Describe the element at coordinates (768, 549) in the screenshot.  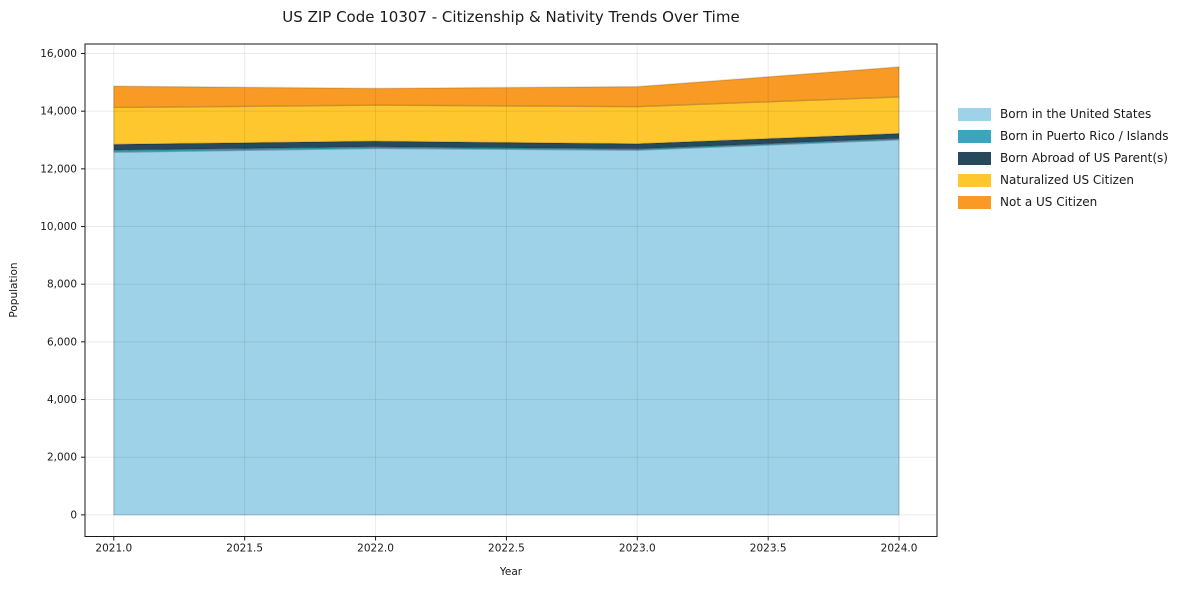
I see `x-tick-label: 2023.5` at that location.